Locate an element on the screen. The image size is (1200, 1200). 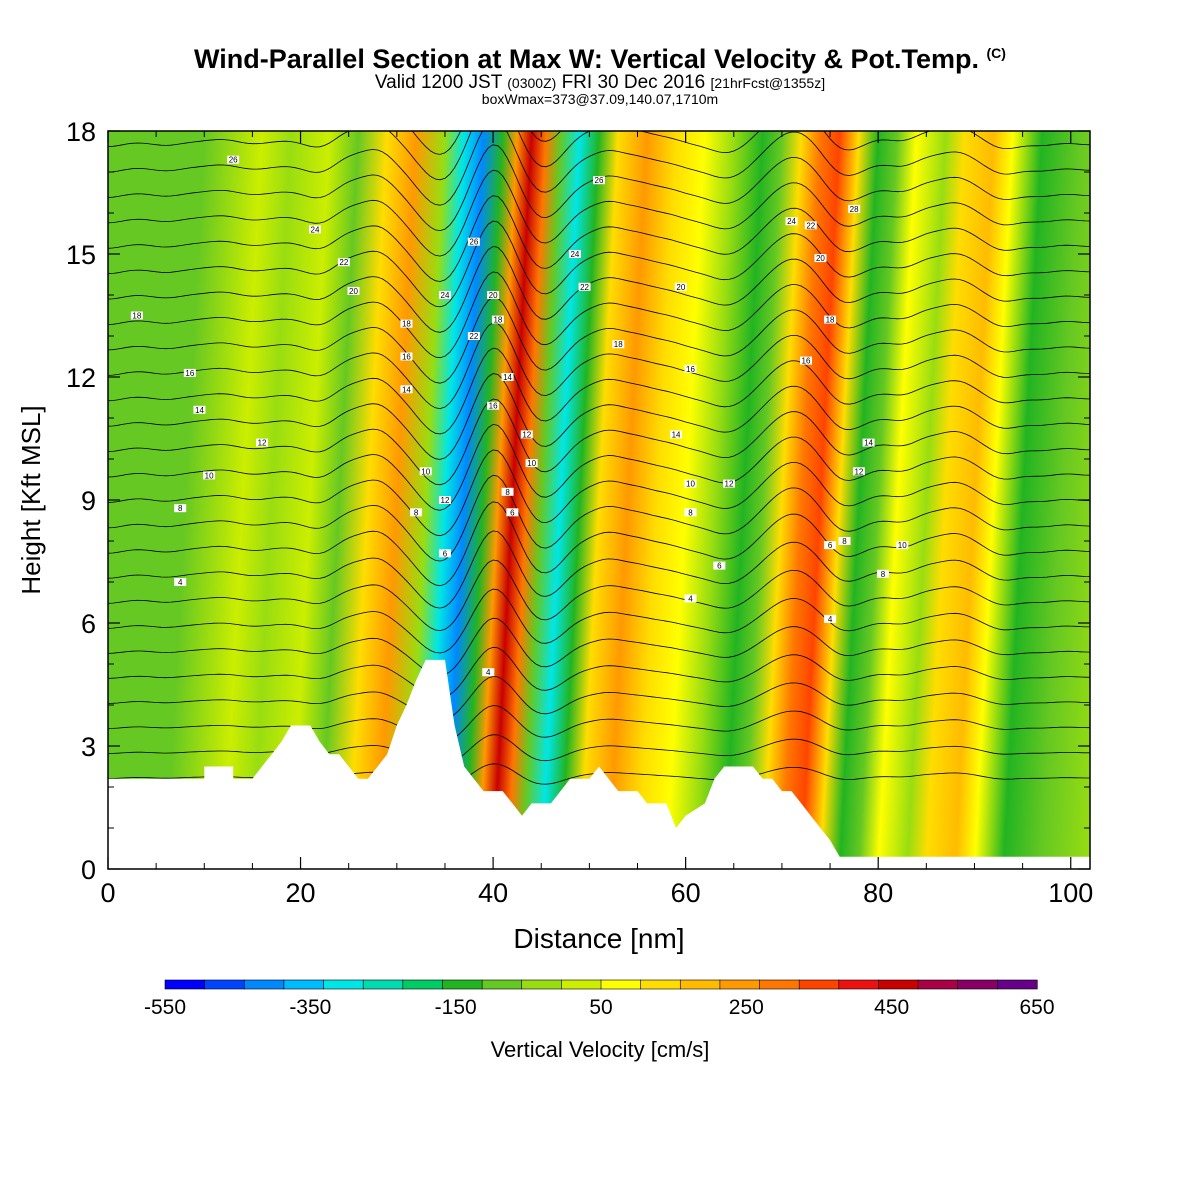
copyright-mark: (C) is located at coordinates (996, 53).